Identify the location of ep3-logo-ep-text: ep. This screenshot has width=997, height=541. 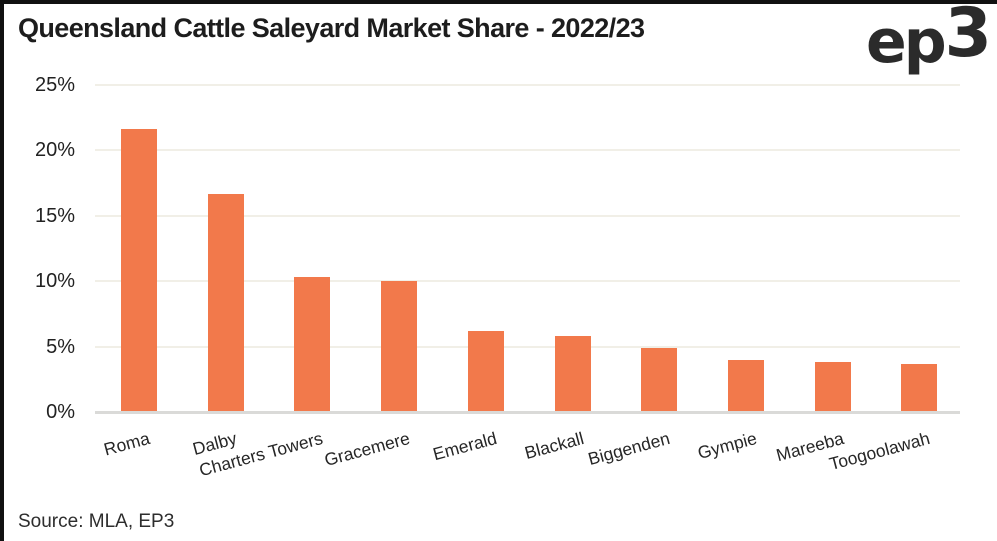
(906, 42).